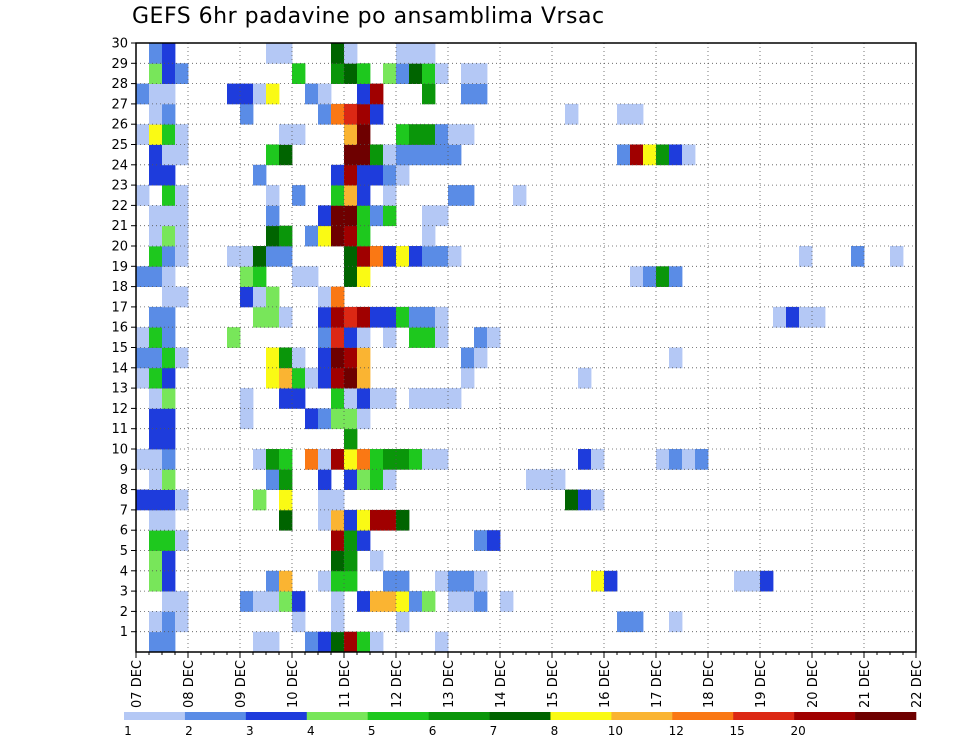 The image size is (960, 742). What do you see at coordinates (124, 632) in the screenshot?
I see `y-tick-label: 1` at bounding box center [124, 632].